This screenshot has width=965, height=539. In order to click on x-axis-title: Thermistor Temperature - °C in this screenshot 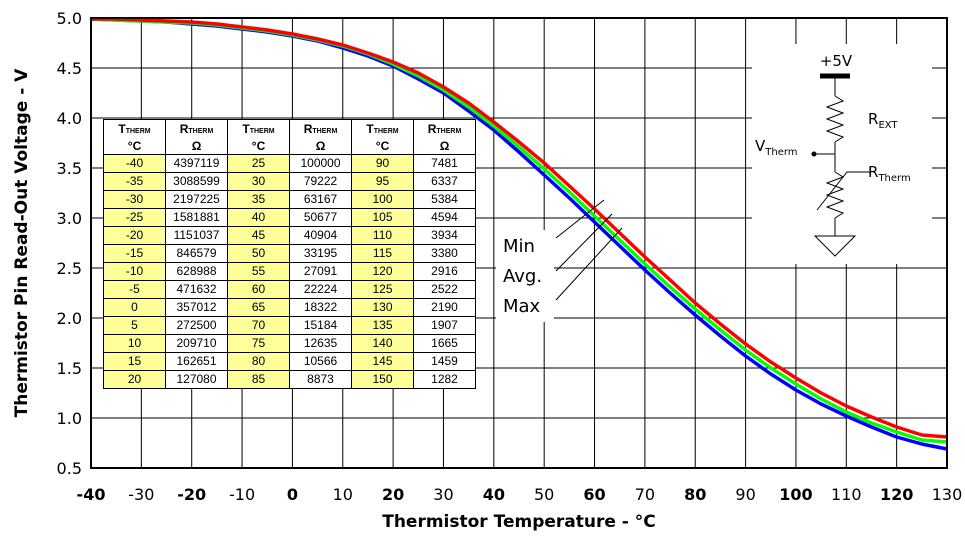, I will do `click(519, 522)`.